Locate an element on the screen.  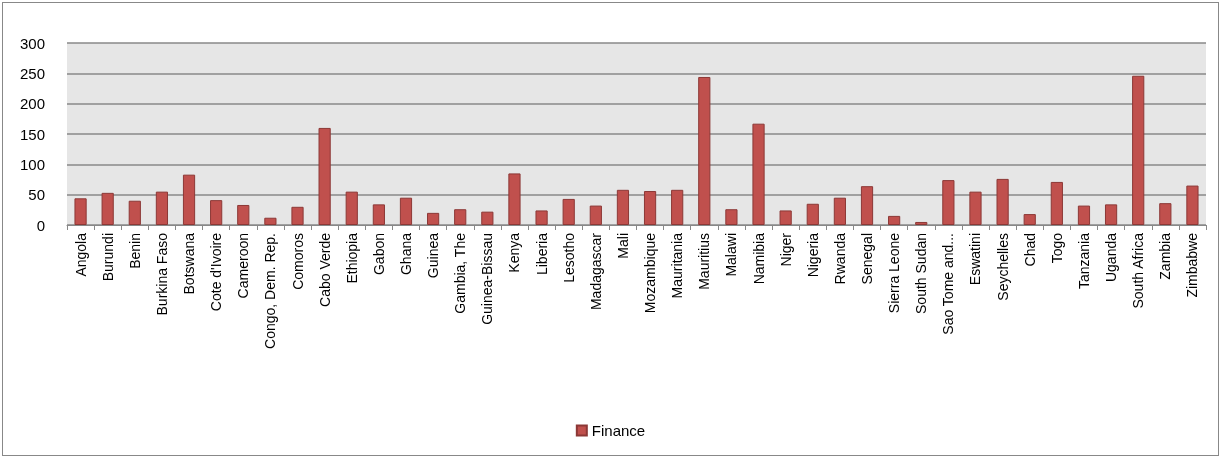
x-tick-label: Cote d'Ivoire is located at coordinates (216, 272).